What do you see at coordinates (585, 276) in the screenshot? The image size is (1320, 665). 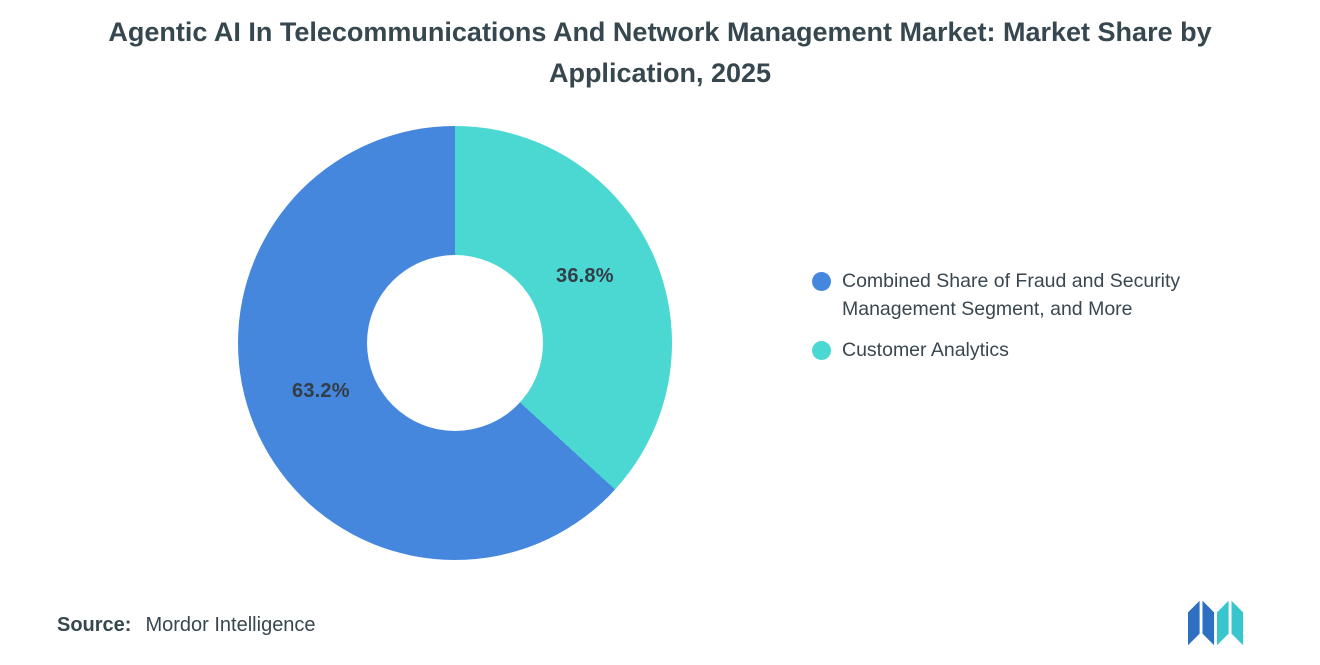 I see `slice-data-label-customer-analytics: 36.8%` at bounding box center [585, 276].